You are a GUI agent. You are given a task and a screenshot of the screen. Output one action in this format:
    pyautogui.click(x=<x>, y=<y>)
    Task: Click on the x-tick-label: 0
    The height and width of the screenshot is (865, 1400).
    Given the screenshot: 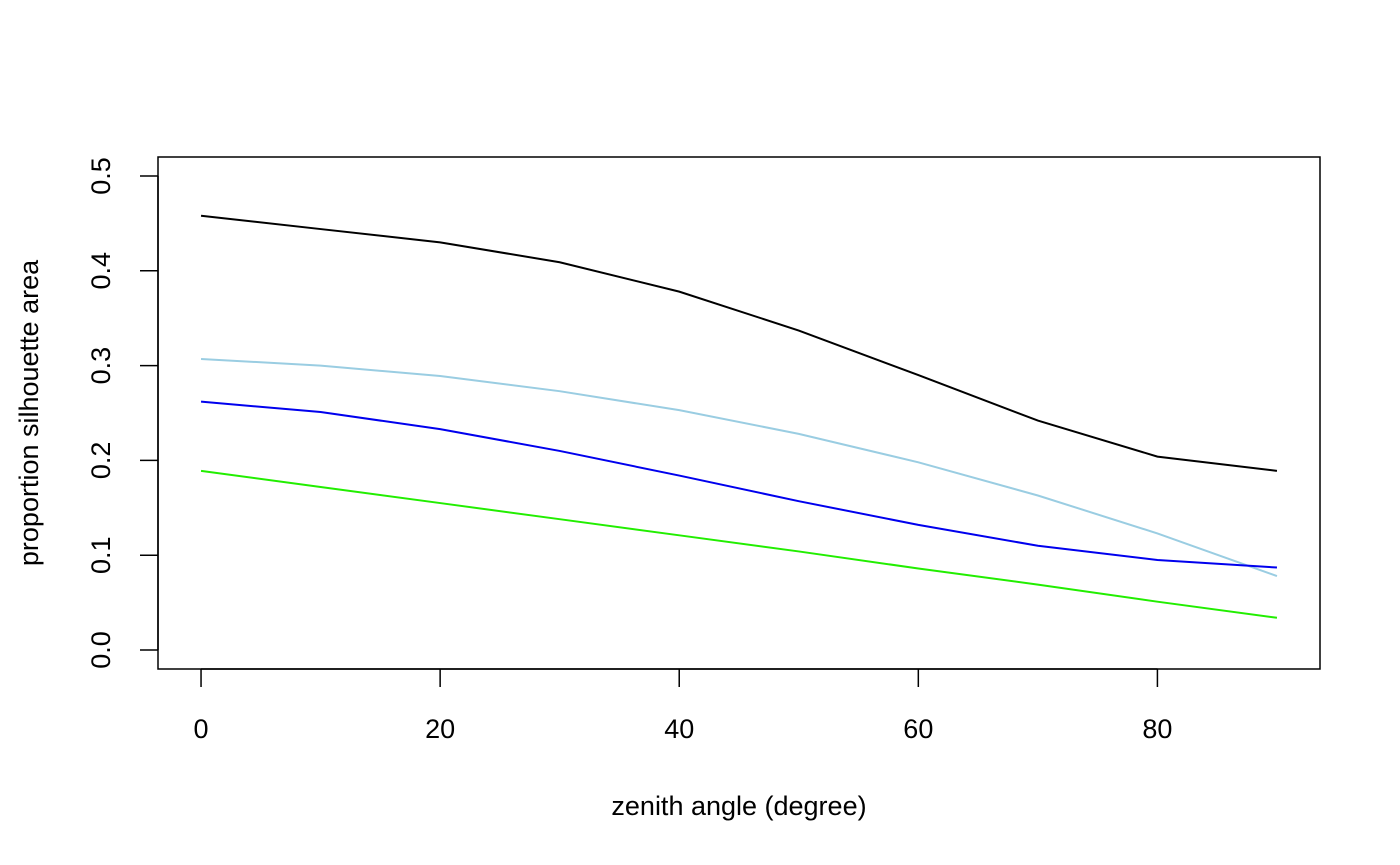 What is the action you would take?
    pyautogui.click(x=201, y=729)
    